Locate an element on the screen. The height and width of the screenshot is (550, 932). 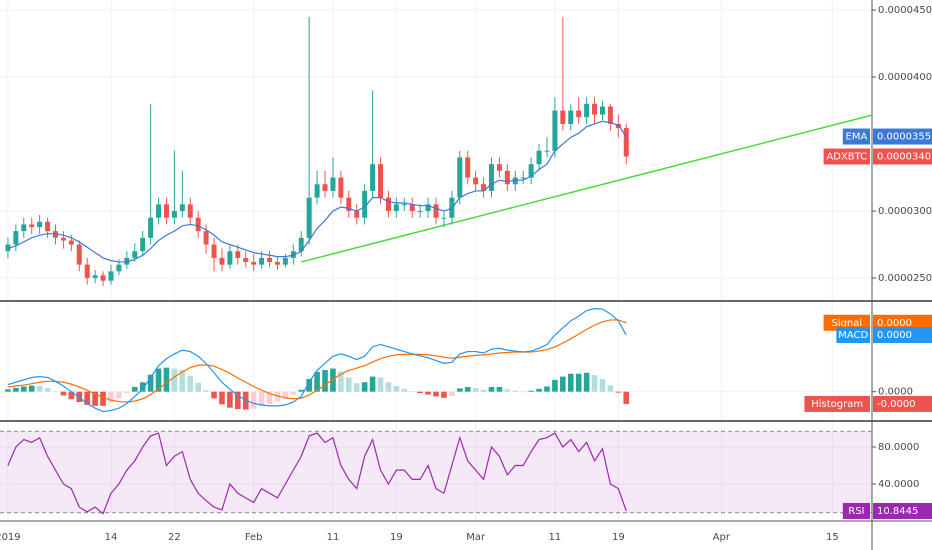
price-tag: EMA 0.00003556 is located at coordinates (887, 136).